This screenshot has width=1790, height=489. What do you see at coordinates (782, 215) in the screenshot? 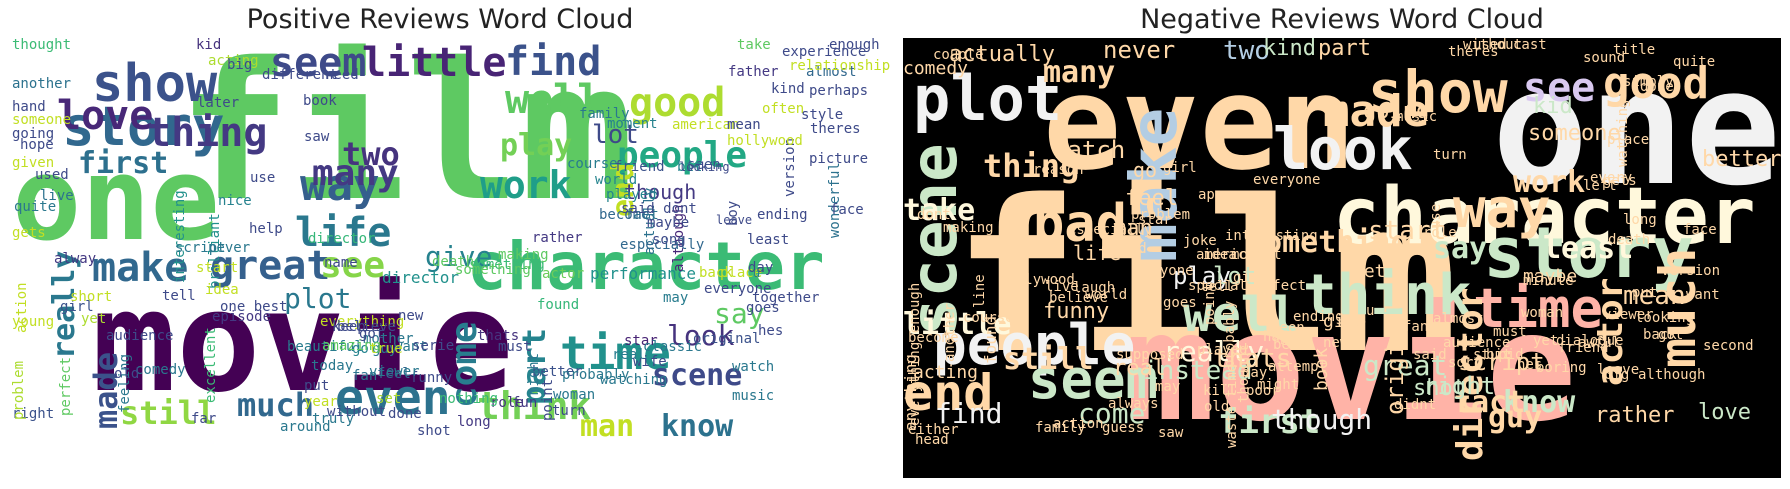
I see `positive-word-ending: ending` at bounding box center [782, 215].